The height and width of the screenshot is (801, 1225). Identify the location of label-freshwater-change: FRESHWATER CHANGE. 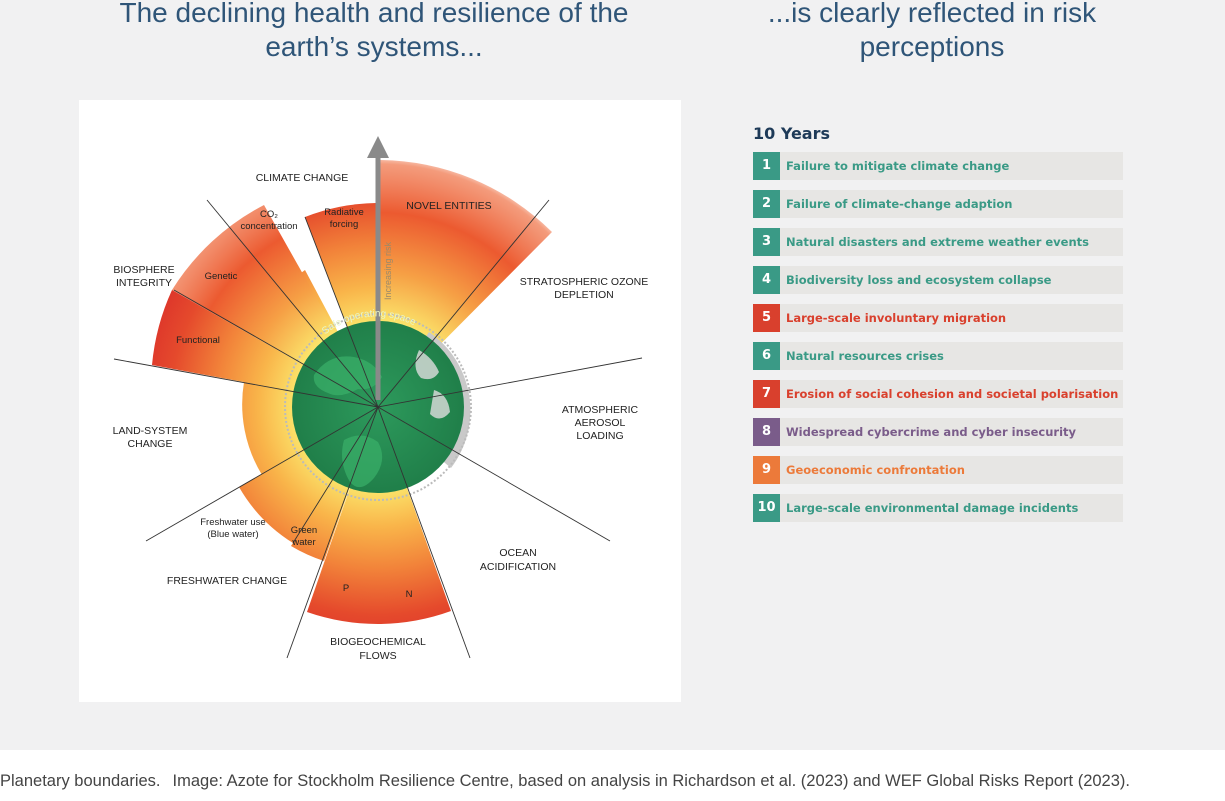
(227, 581).